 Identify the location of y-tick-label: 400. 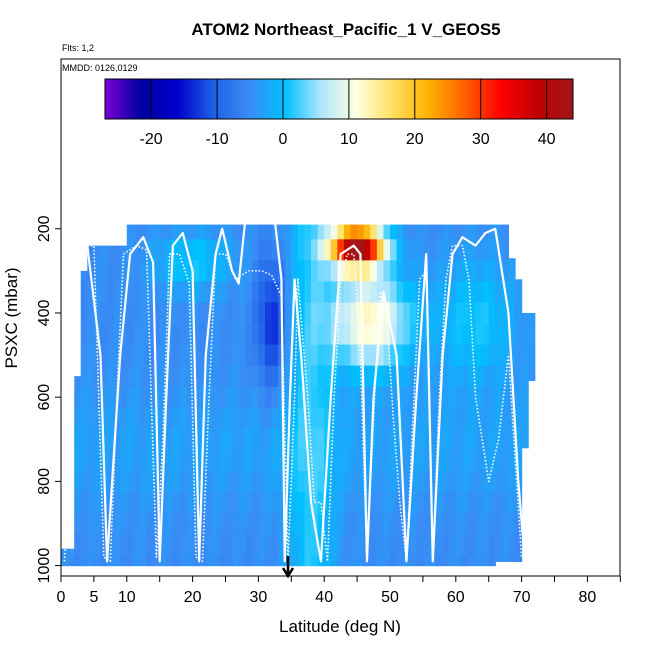
(44, 313).